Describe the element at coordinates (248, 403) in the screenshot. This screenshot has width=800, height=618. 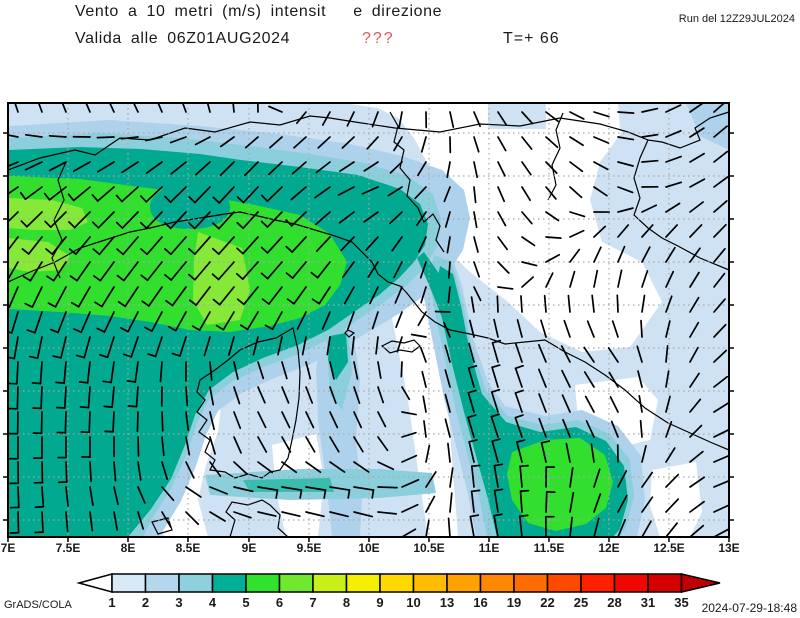
I see `coast-corsica` at that location.